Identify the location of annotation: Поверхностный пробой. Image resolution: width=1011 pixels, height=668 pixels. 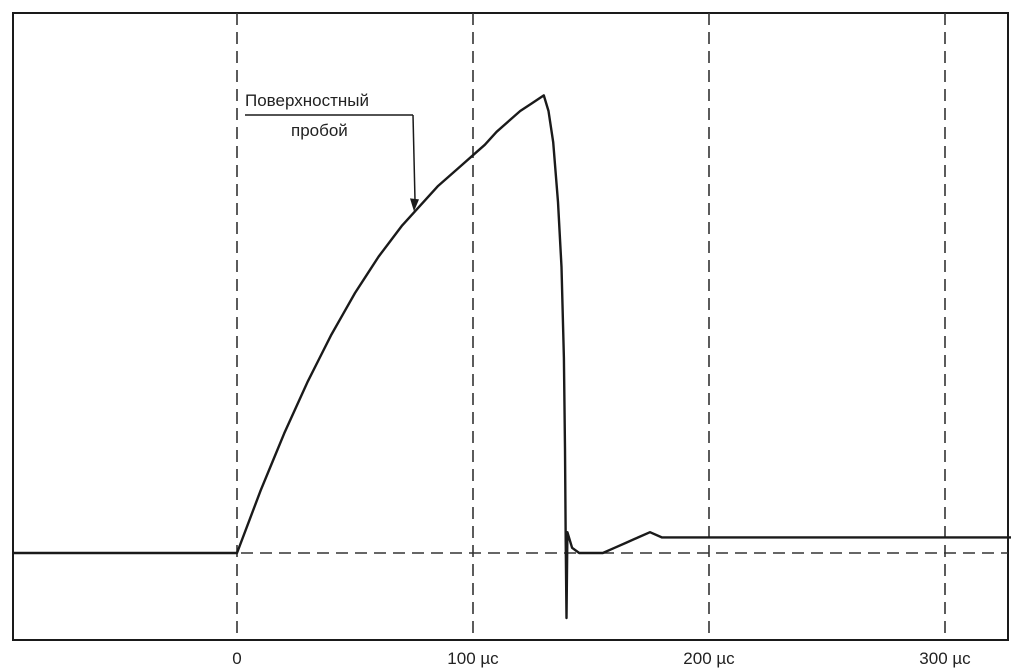
(332, 151).